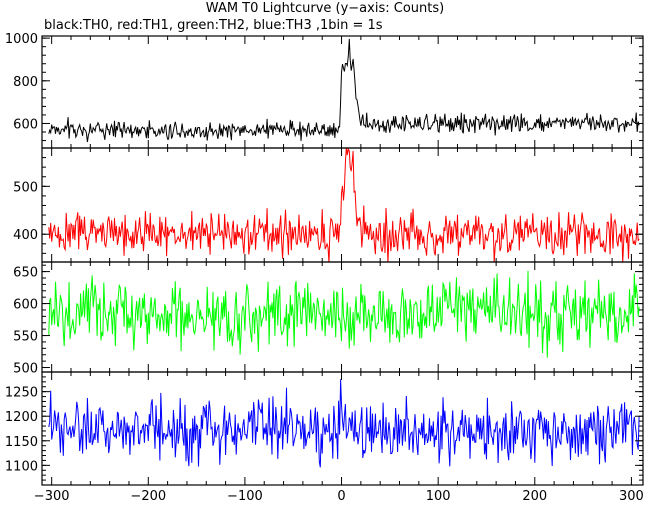 This screenshot has height=505, width=650. What do you see at coordinates (631, 496) in the screenshot?
I see `x-tick-label: 300` at bounding box center [631, 496].